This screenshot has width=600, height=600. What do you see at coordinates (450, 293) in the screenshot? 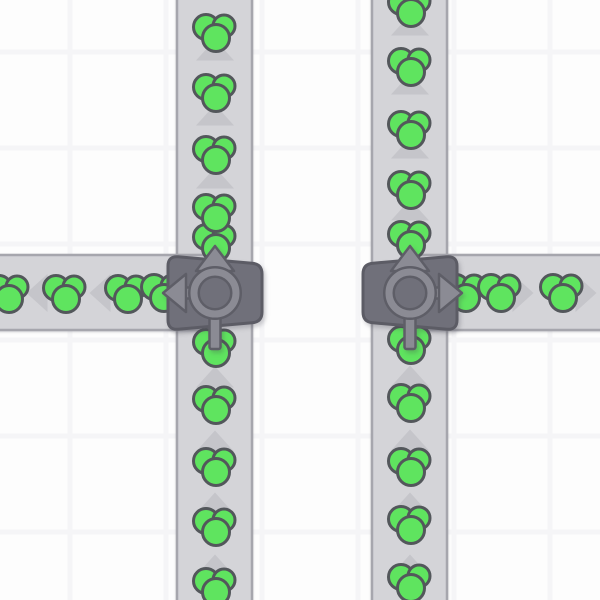
I see `output-arrow-right-icon` at bounding box center [450, 293].